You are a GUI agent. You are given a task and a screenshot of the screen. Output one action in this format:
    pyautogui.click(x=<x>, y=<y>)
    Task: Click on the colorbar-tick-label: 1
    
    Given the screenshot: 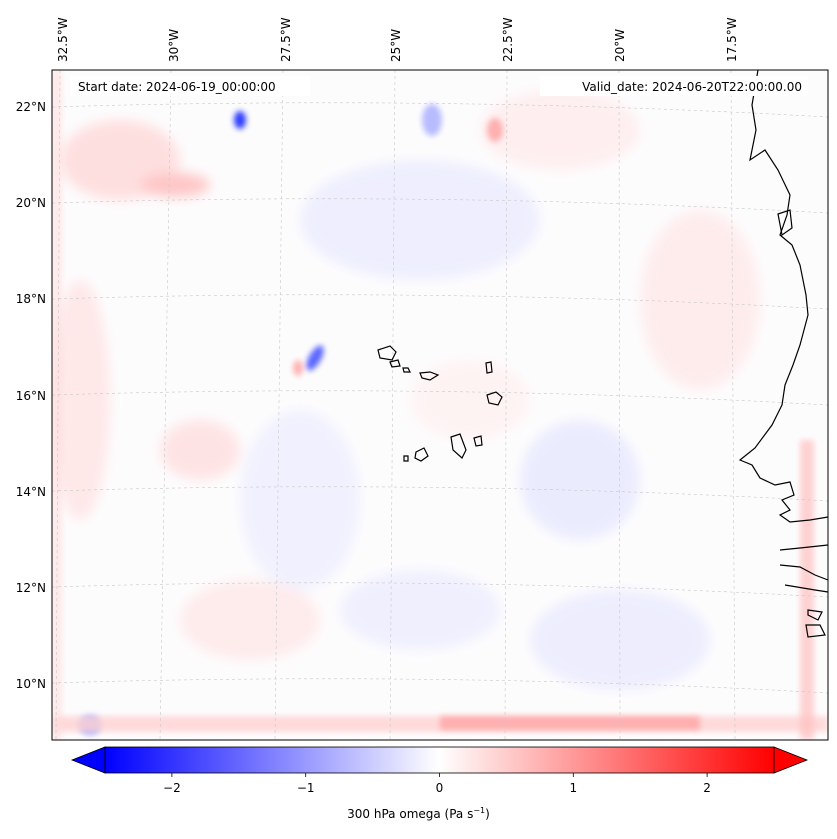 What is the action you would take?
    pyautogui.click(x=573, y=788)
    